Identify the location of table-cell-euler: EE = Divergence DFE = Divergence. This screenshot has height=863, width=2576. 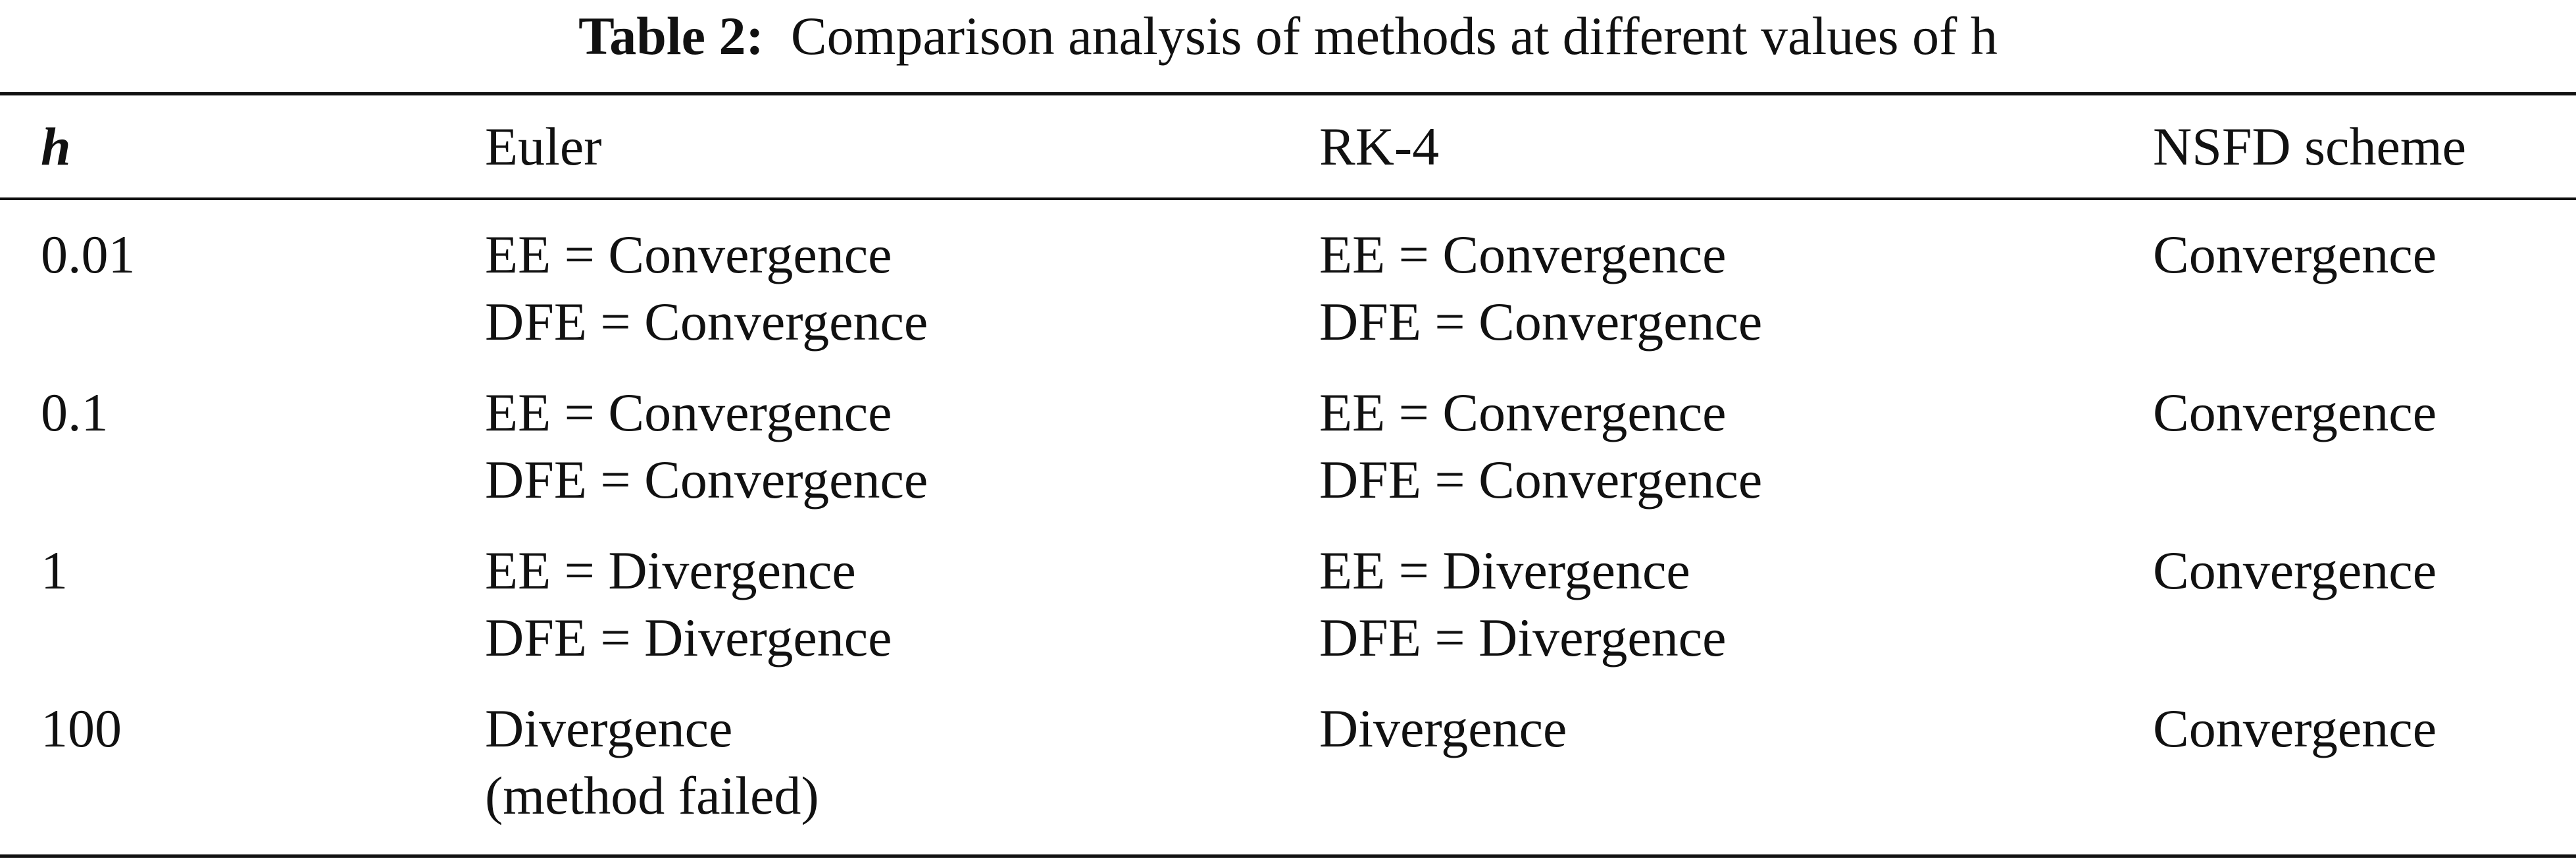
(688, 604).